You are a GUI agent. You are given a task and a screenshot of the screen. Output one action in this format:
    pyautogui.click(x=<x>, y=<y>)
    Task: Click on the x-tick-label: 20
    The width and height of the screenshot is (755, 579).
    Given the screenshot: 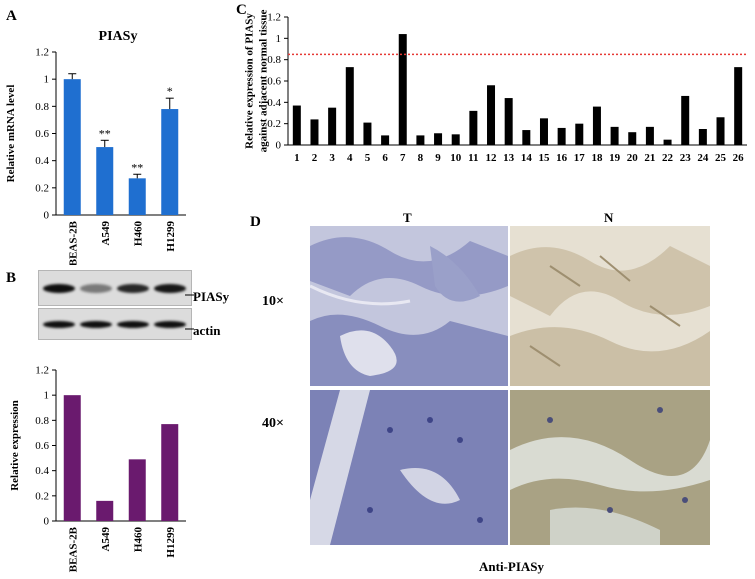 What is the action you would take?
    pyautogui.click(x=633, y=158)
    